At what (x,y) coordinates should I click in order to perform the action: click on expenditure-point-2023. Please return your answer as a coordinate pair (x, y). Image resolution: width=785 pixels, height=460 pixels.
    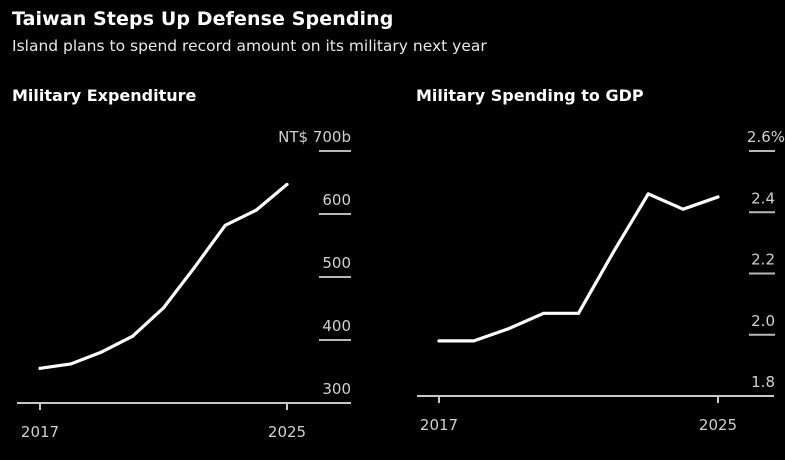
    Looking at the image, I should click on (225, 225).